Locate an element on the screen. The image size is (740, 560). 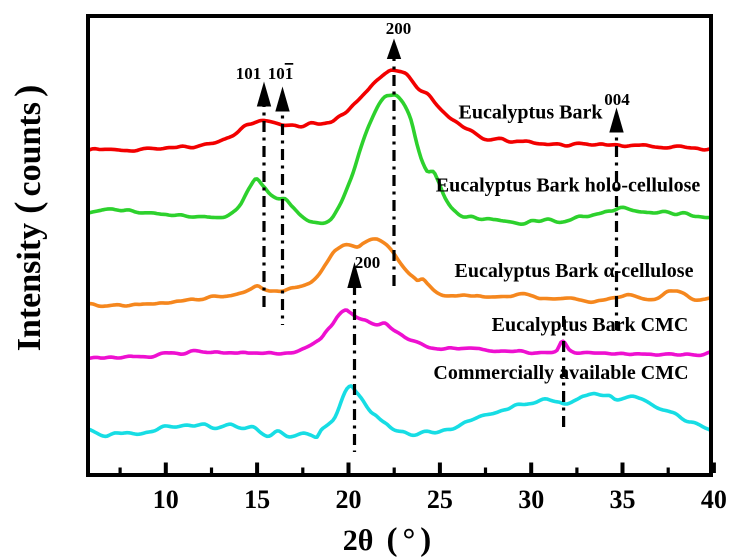
svg-text: 40 is located at coordinates (714, 499).